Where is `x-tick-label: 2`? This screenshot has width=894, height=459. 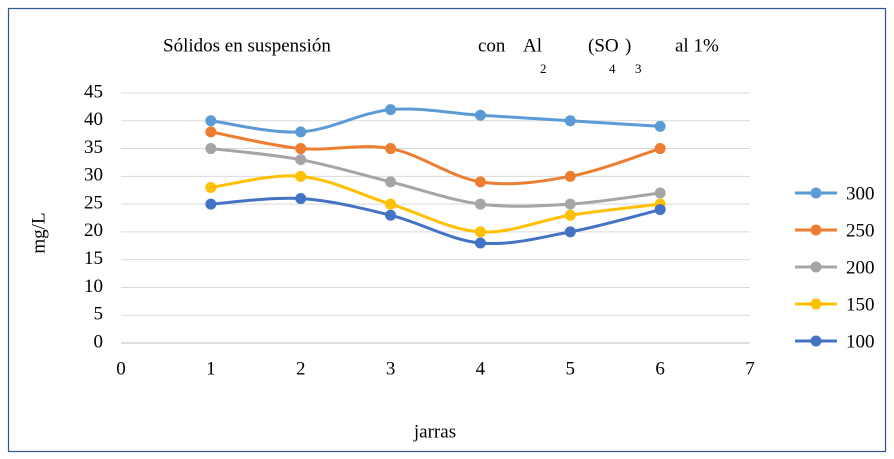
x-tick-label: 2 is located at coordinates (301, 368).